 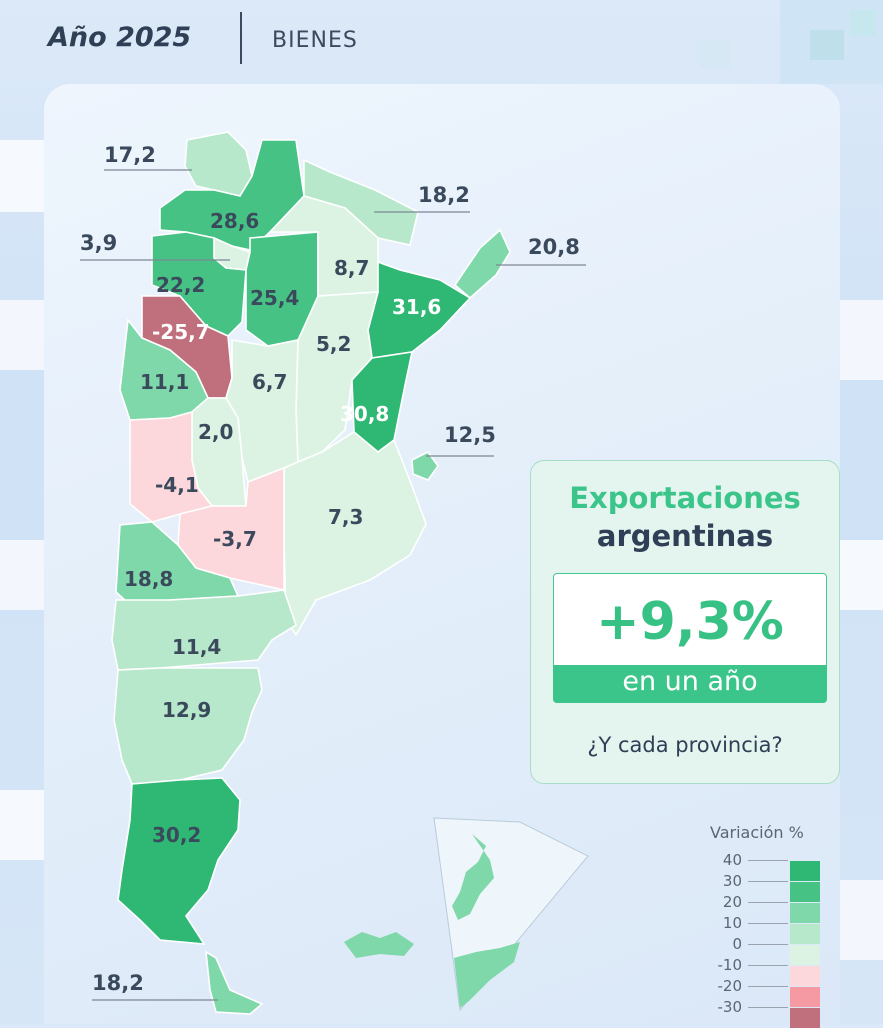 I want to click on legend-label: 30, so click(x=732, y=881).